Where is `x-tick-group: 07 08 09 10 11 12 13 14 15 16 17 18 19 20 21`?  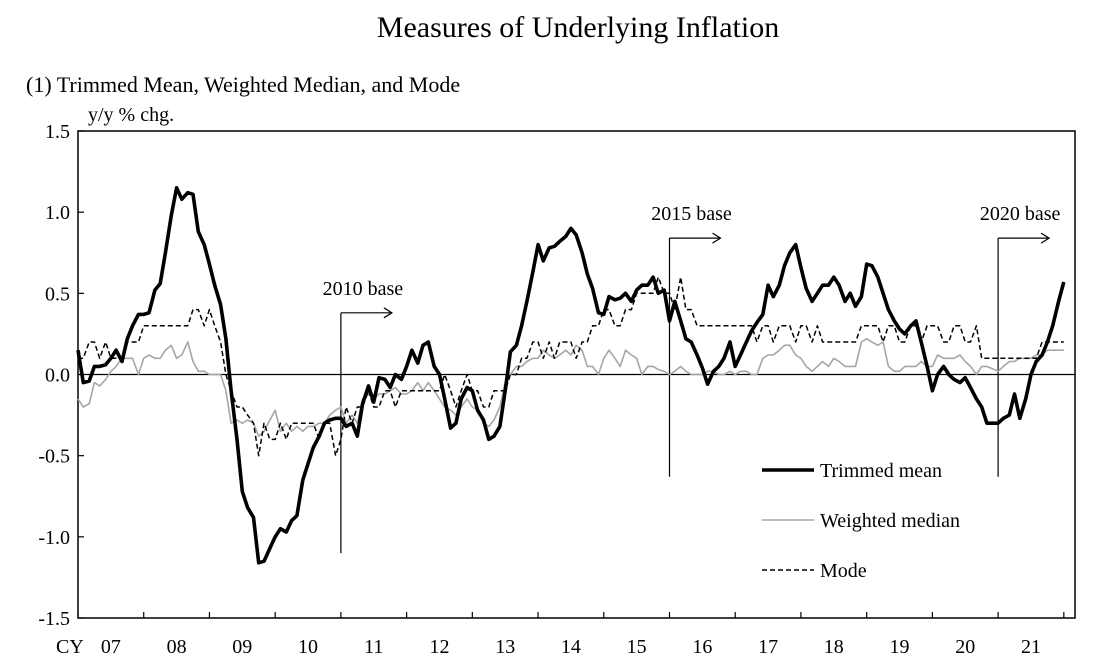 x-tick-group: 07 08 09 10 11 12 13 14 15 16 17 18 19 20 21 is located at coordinates (571, 635).